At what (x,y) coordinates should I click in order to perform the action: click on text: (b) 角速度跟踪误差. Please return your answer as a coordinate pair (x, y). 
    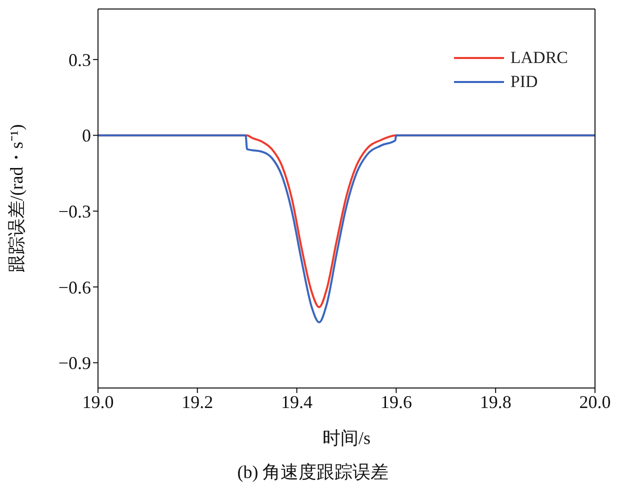
    Looking at the image, I should click on (313, 472).